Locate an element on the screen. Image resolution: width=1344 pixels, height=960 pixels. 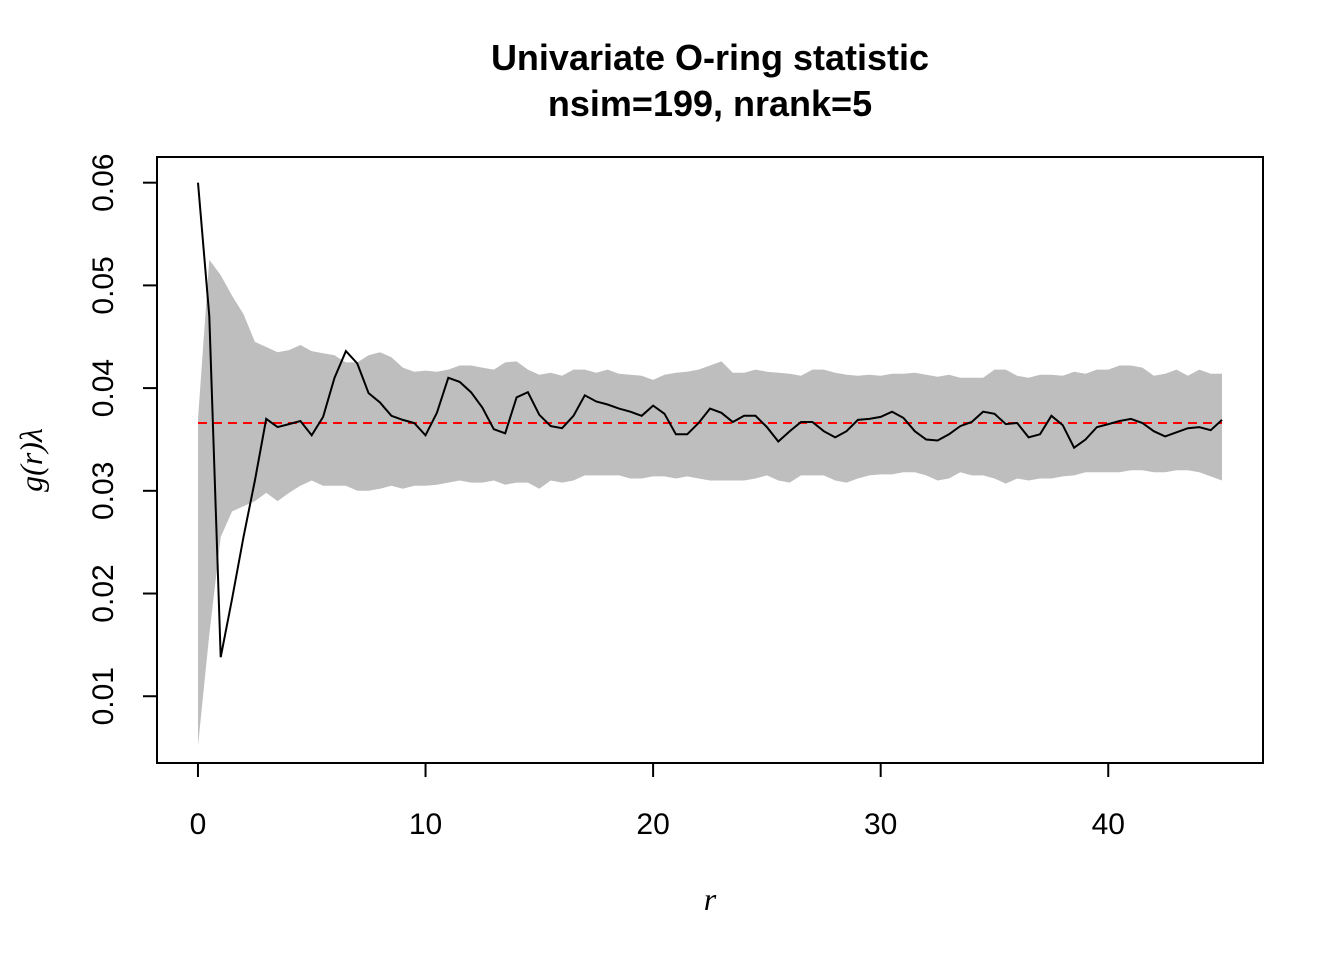
y-axis: 0.01 0.02 0.03 0.04 0.05 0.06 is located at coordinates (122, 439).